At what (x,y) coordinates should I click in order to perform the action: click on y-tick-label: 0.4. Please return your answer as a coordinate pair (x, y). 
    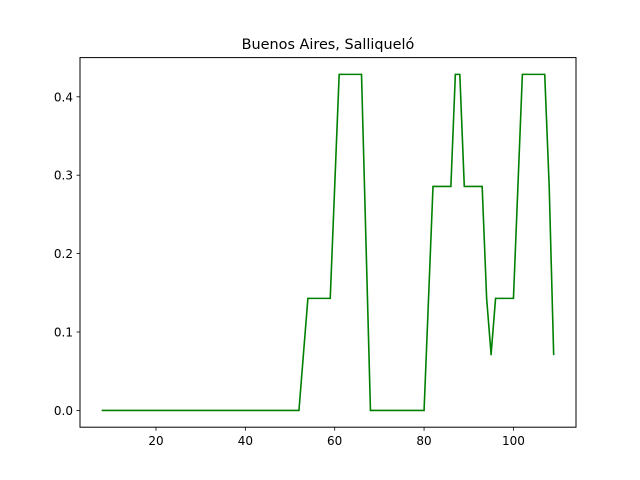
    Looking at the image, I should click on (63, 97).